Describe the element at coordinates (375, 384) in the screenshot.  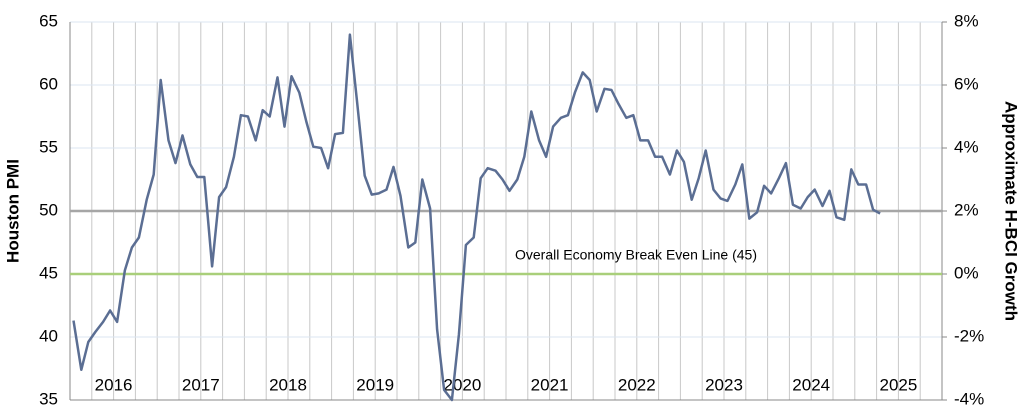
I see `x-tick-label: 2019` at that location.